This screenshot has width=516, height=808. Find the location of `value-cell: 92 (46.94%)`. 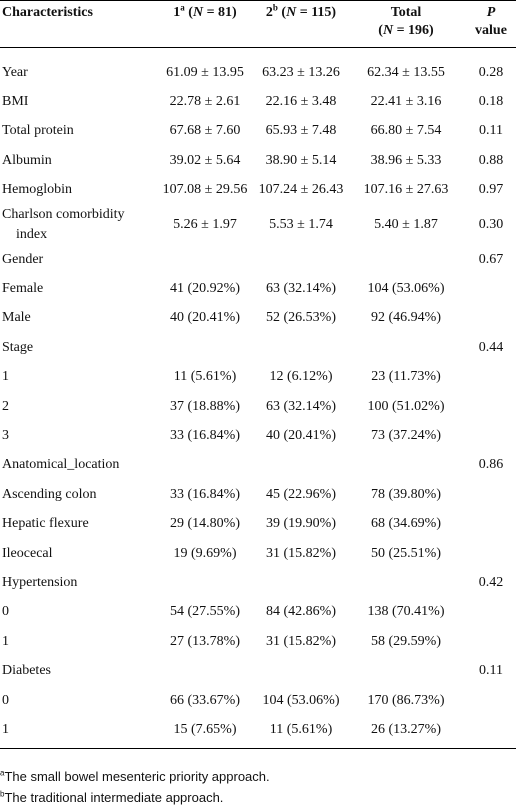

value-cell: 92 (46.94%) is located at coordinates (406, 318).